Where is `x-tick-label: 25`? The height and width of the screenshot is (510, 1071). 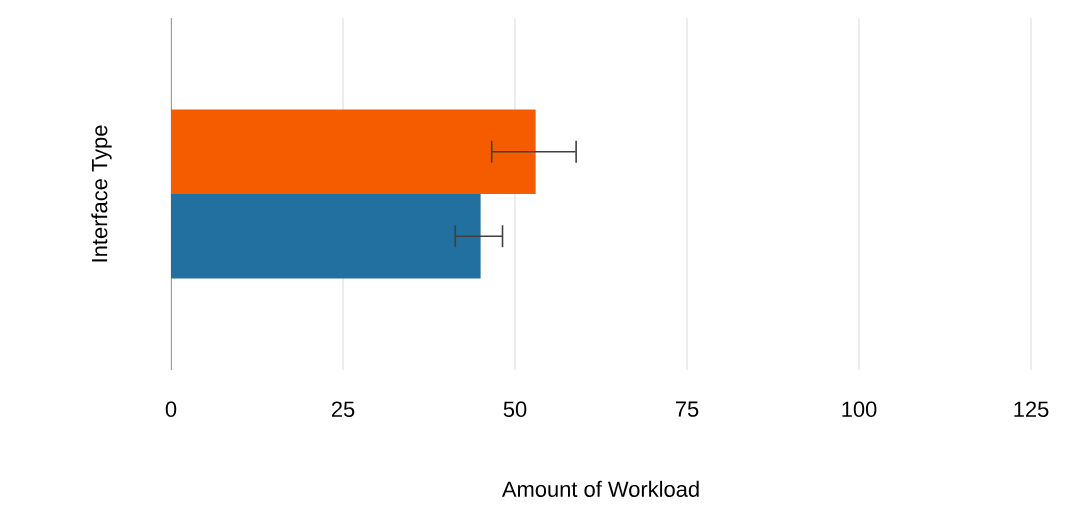
x-tick-label: 25 is located at coordinates (343, 409).